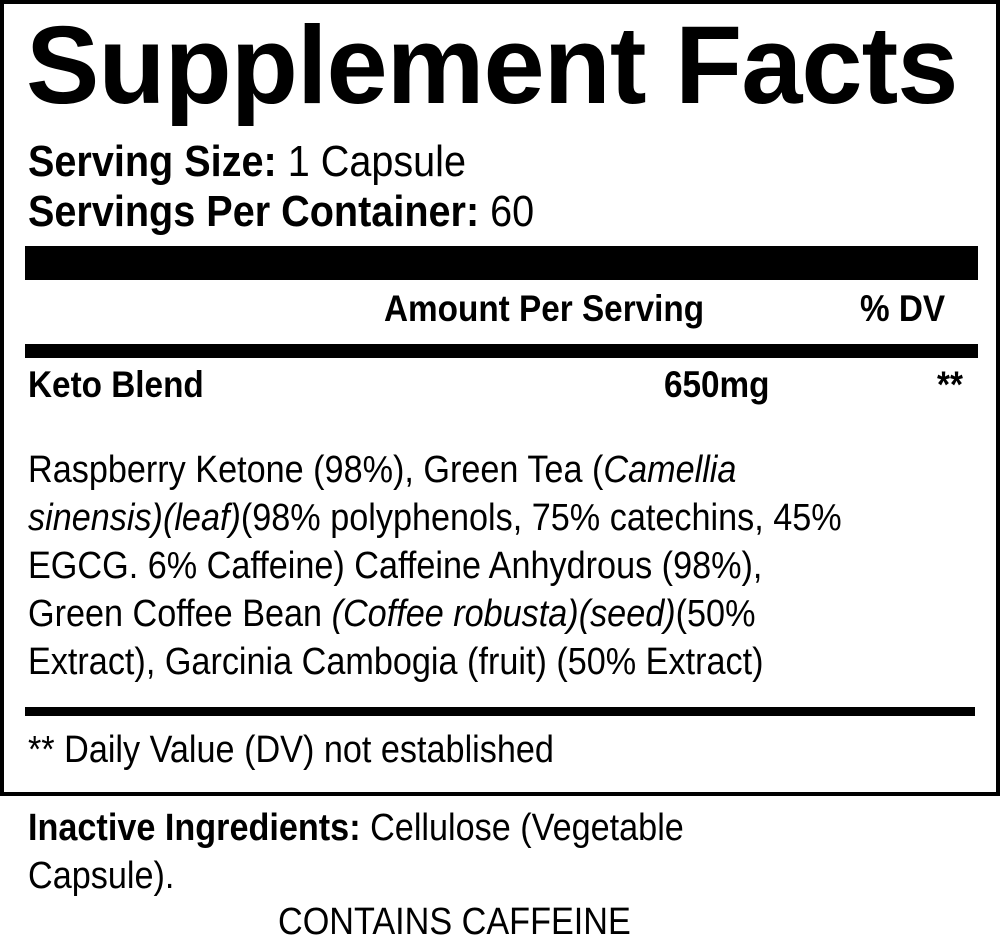  Describe the element at coordinates (503, 614) in the screenshot. I see `ingredient-text: (Coffee robusta)(seed)` at that location.